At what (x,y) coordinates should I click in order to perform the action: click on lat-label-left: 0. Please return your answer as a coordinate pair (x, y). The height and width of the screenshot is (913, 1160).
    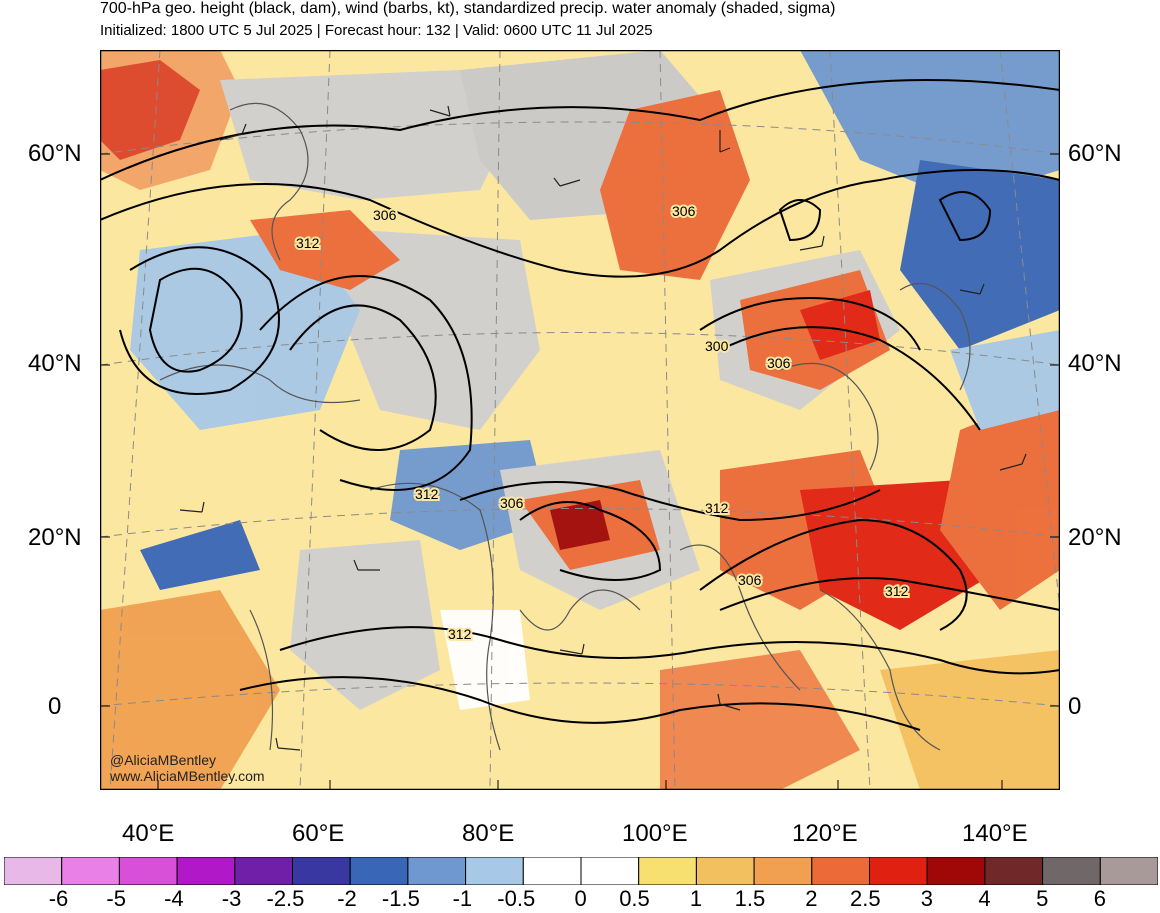
    Looking at the image, I should click on (55, 706).